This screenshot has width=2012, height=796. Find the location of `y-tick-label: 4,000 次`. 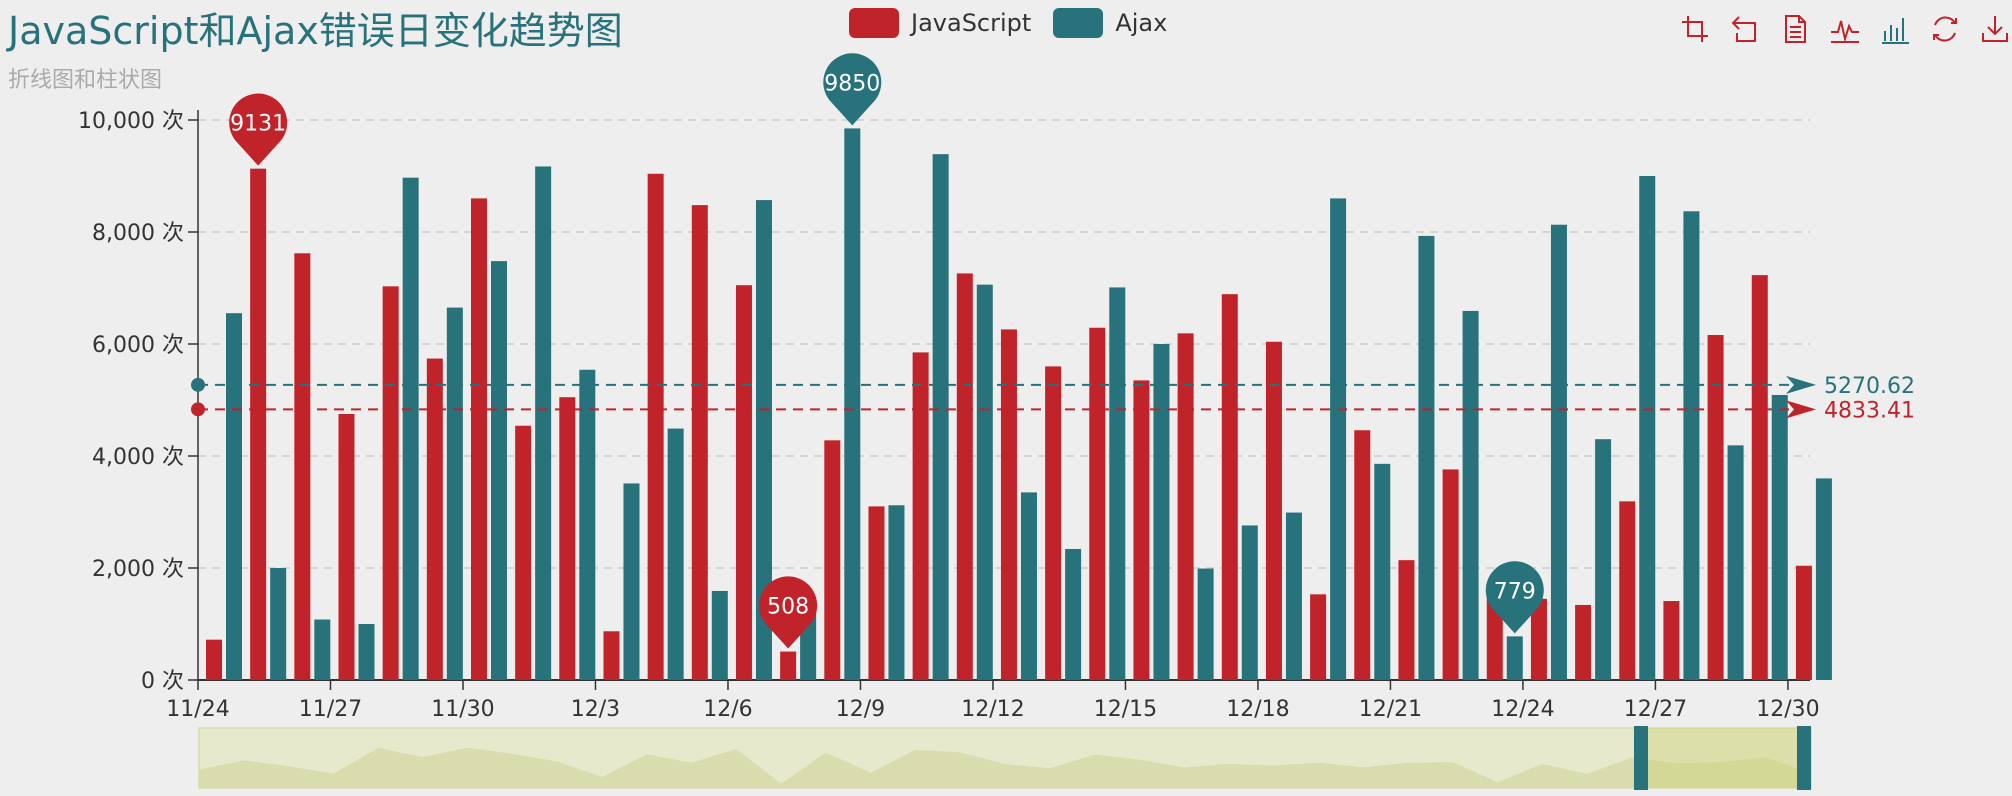

y-tick-label: 4,000 次 is located at coordinates (138, 457).